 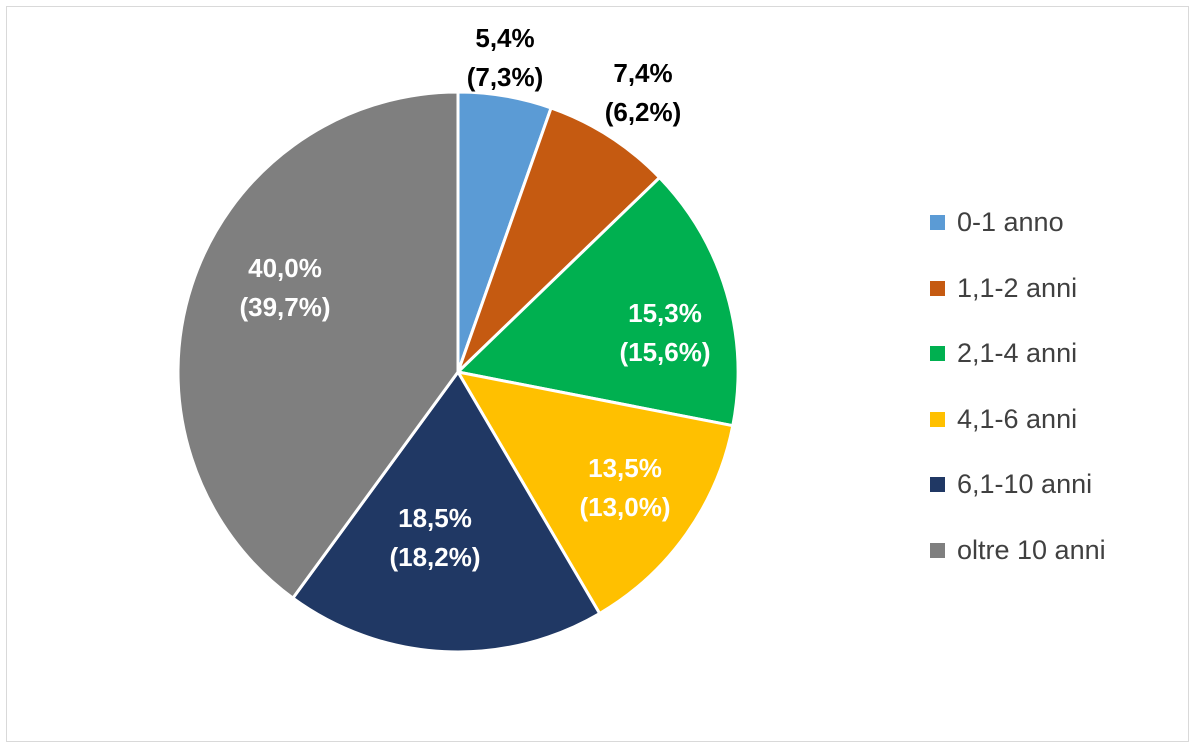 What do you see at coordinates (643, 112) in the screenshot?
I see `data-label-secondary: (6,2%)` at bounding box center [643, 112].